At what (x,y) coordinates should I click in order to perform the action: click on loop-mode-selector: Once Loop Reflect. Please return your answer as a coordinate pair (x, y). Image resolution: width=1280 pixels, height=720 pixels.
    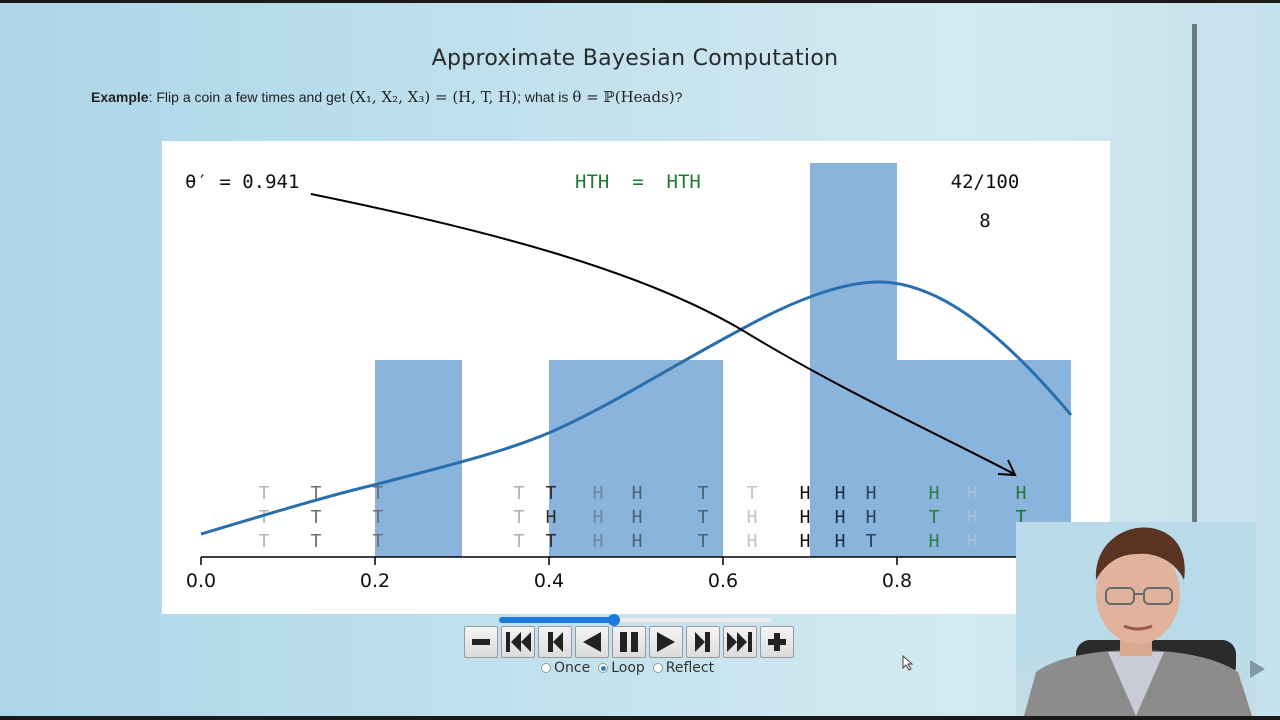
    Looking at the image, I should click on (627, 668).